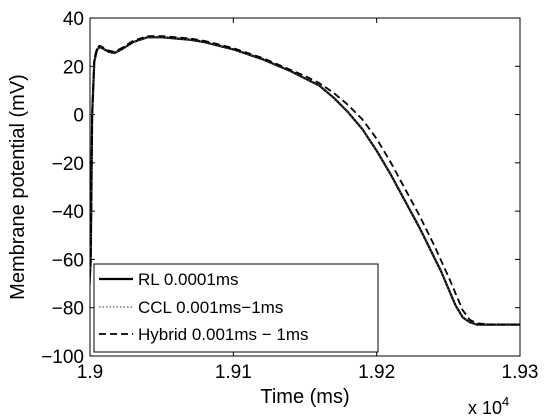 The image size is (549, 418). What do you see at coordinates (376, 372) in the screenshot?
I see `x-tick-label: 1.92` at bounding box center [376, 372].